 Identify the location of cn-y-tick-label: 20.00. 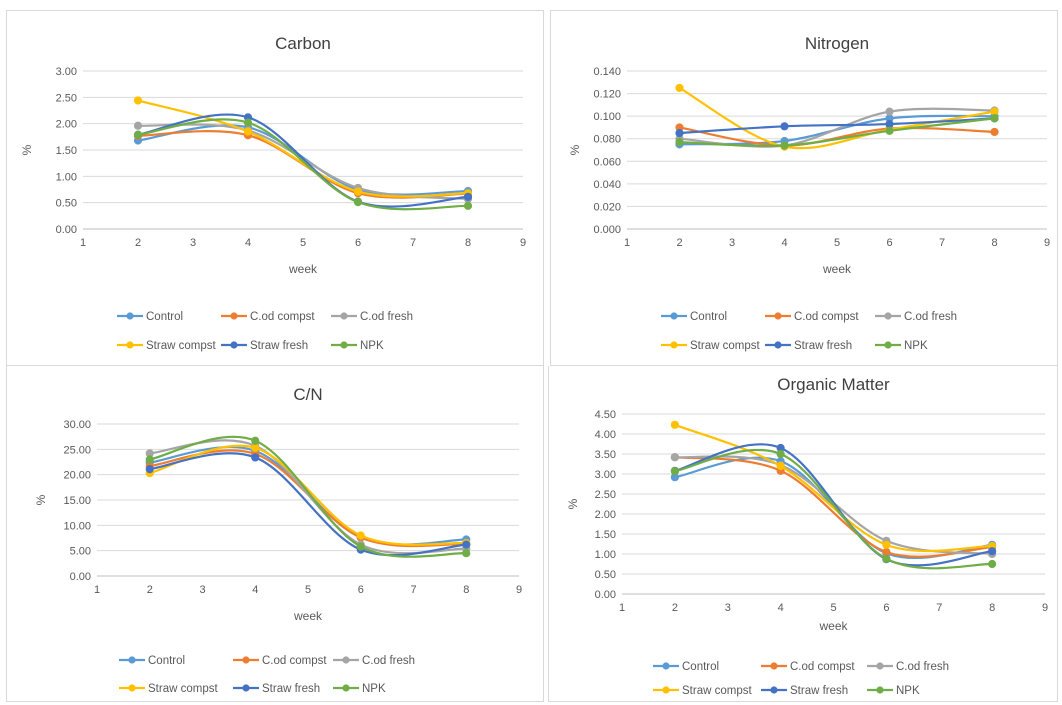
(77, 476).